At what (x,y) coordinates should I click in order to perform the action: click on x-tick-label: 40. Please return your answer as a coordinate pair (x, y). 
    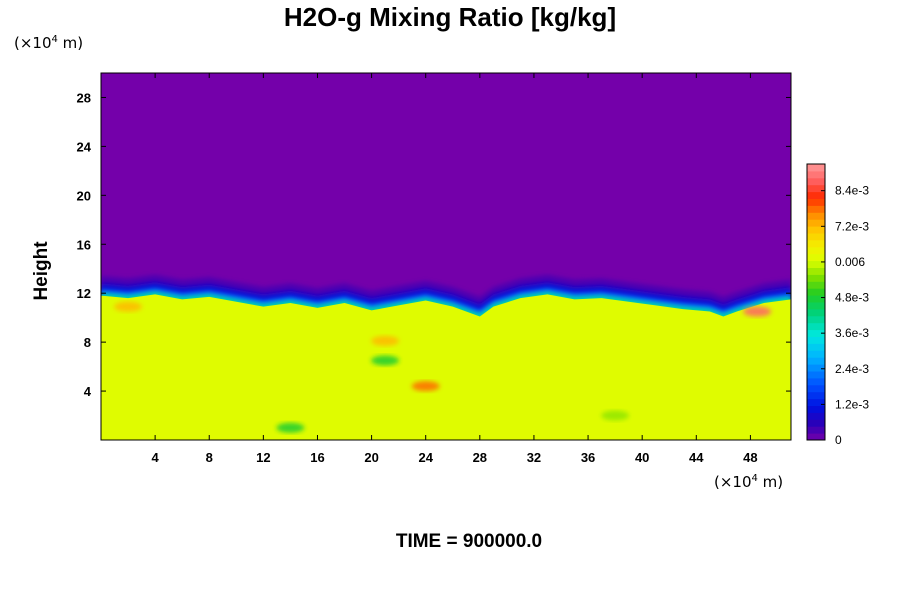
    Looking at the image, I should click on (642, 457).